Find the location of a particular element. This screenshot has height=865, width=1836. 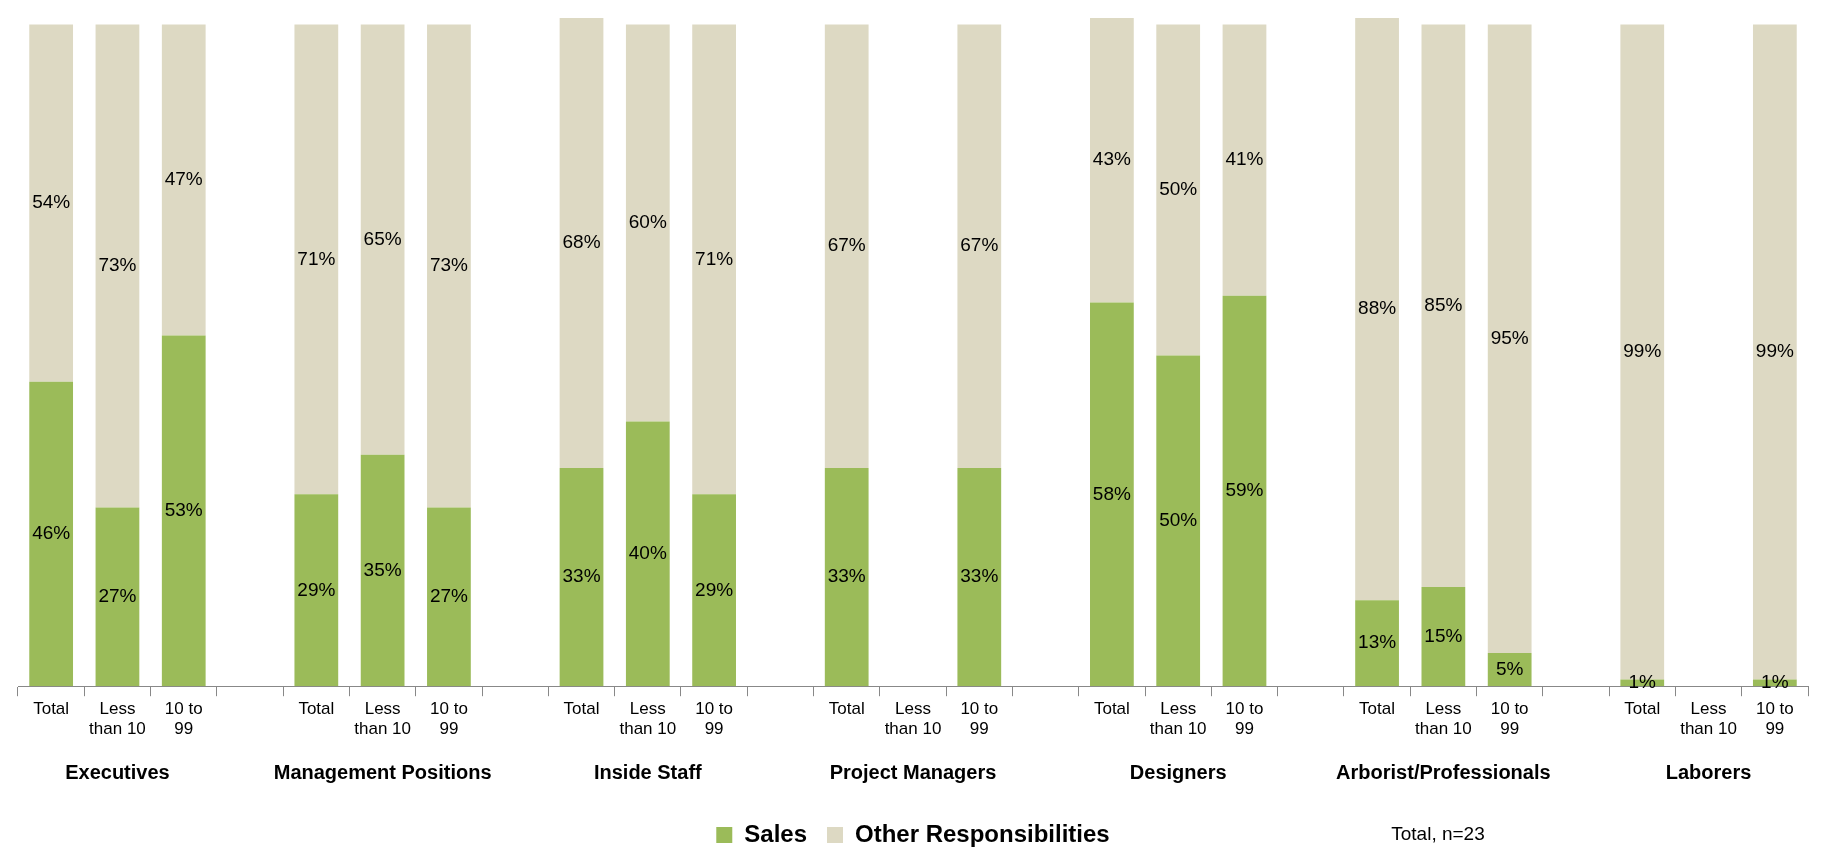

text: Project Managers is located at coordinates (913, 771).